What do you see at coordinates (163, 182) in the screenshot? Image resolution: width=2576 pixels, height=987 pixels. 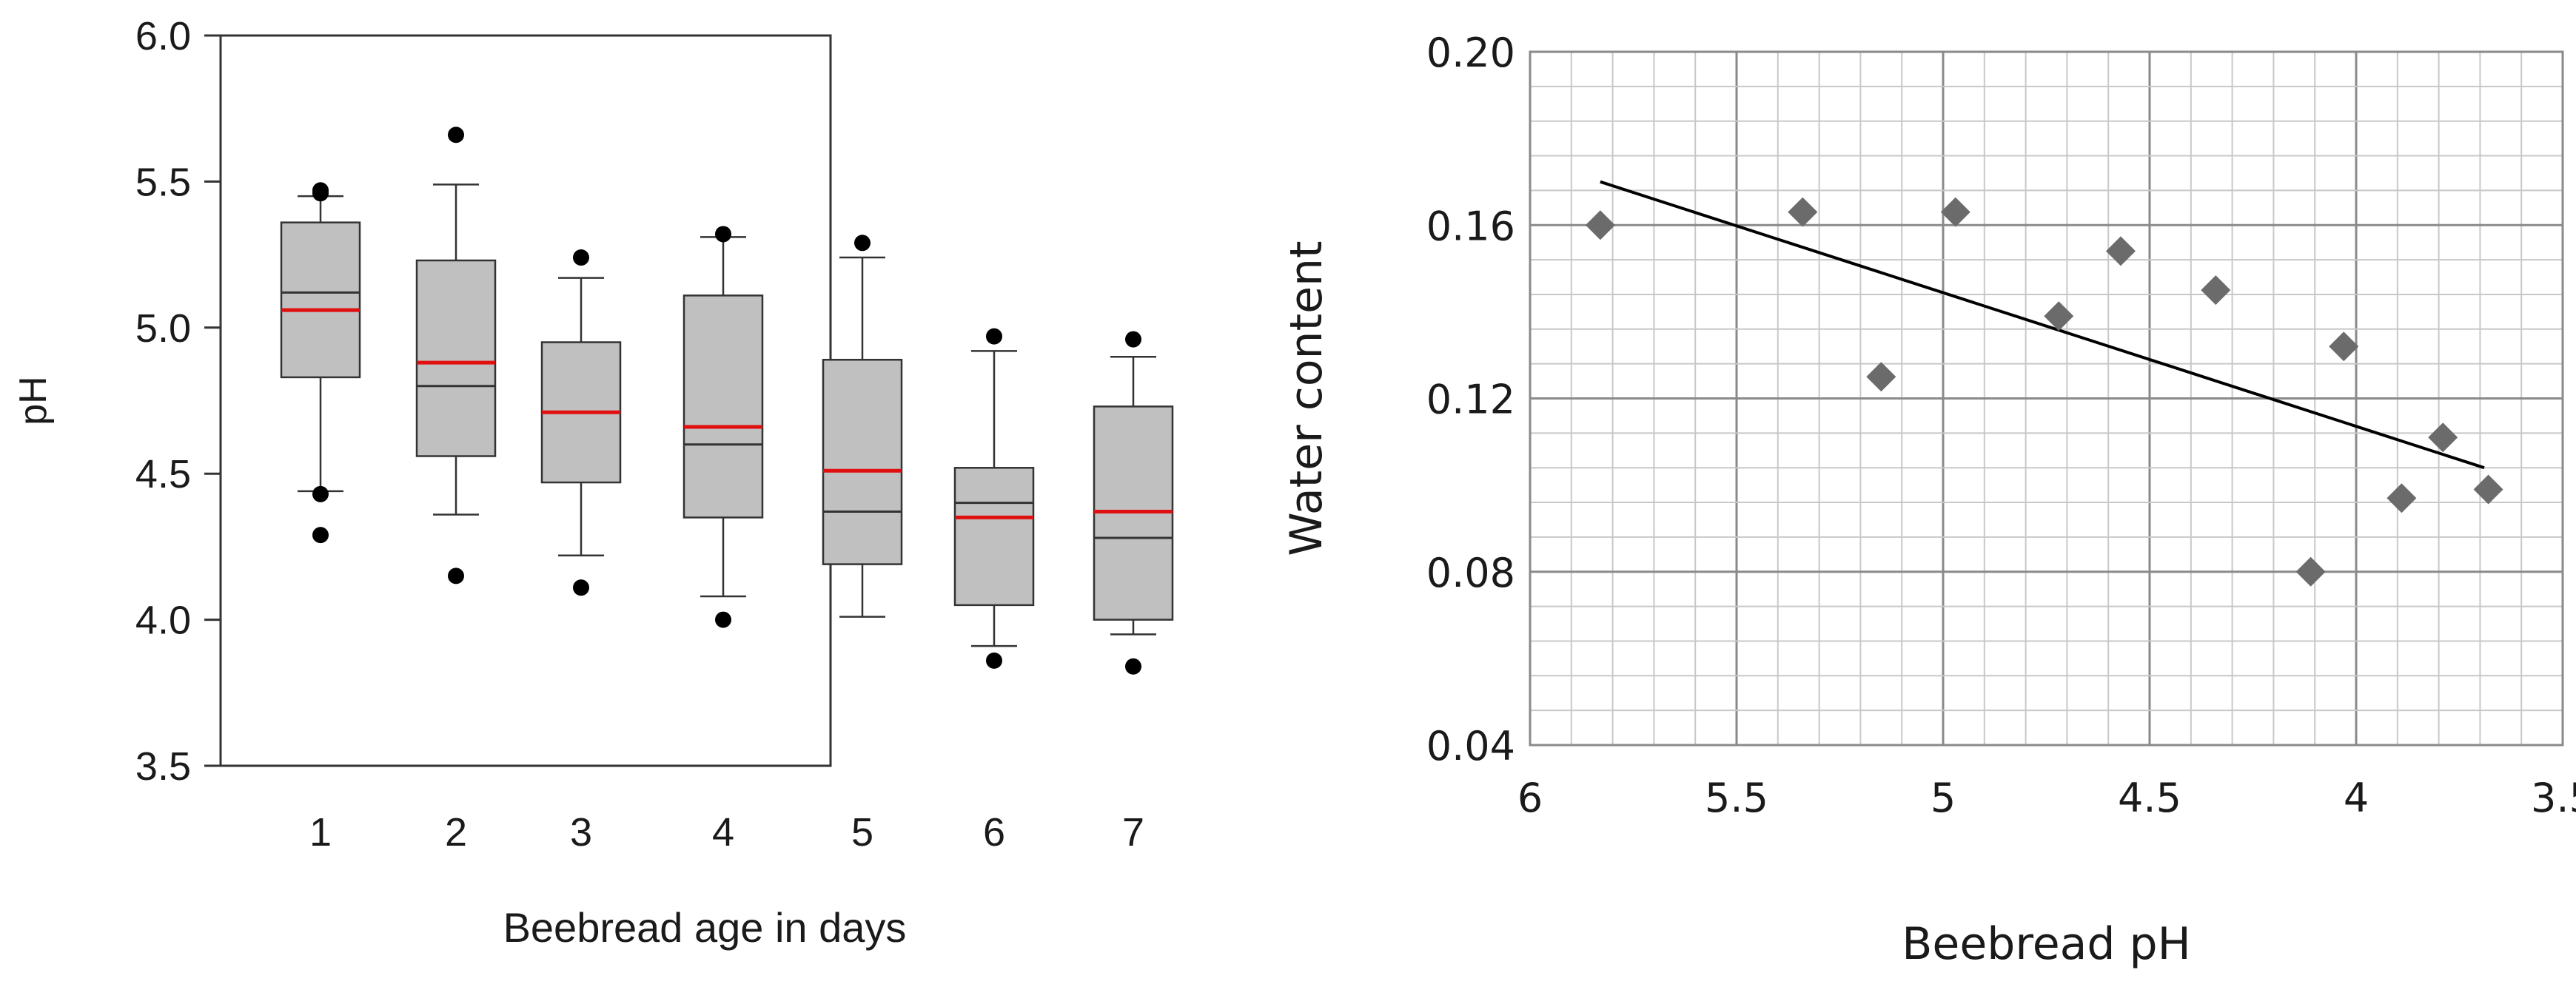 I see `y-tick-label: 5.5` at bounding box center [163, 182].